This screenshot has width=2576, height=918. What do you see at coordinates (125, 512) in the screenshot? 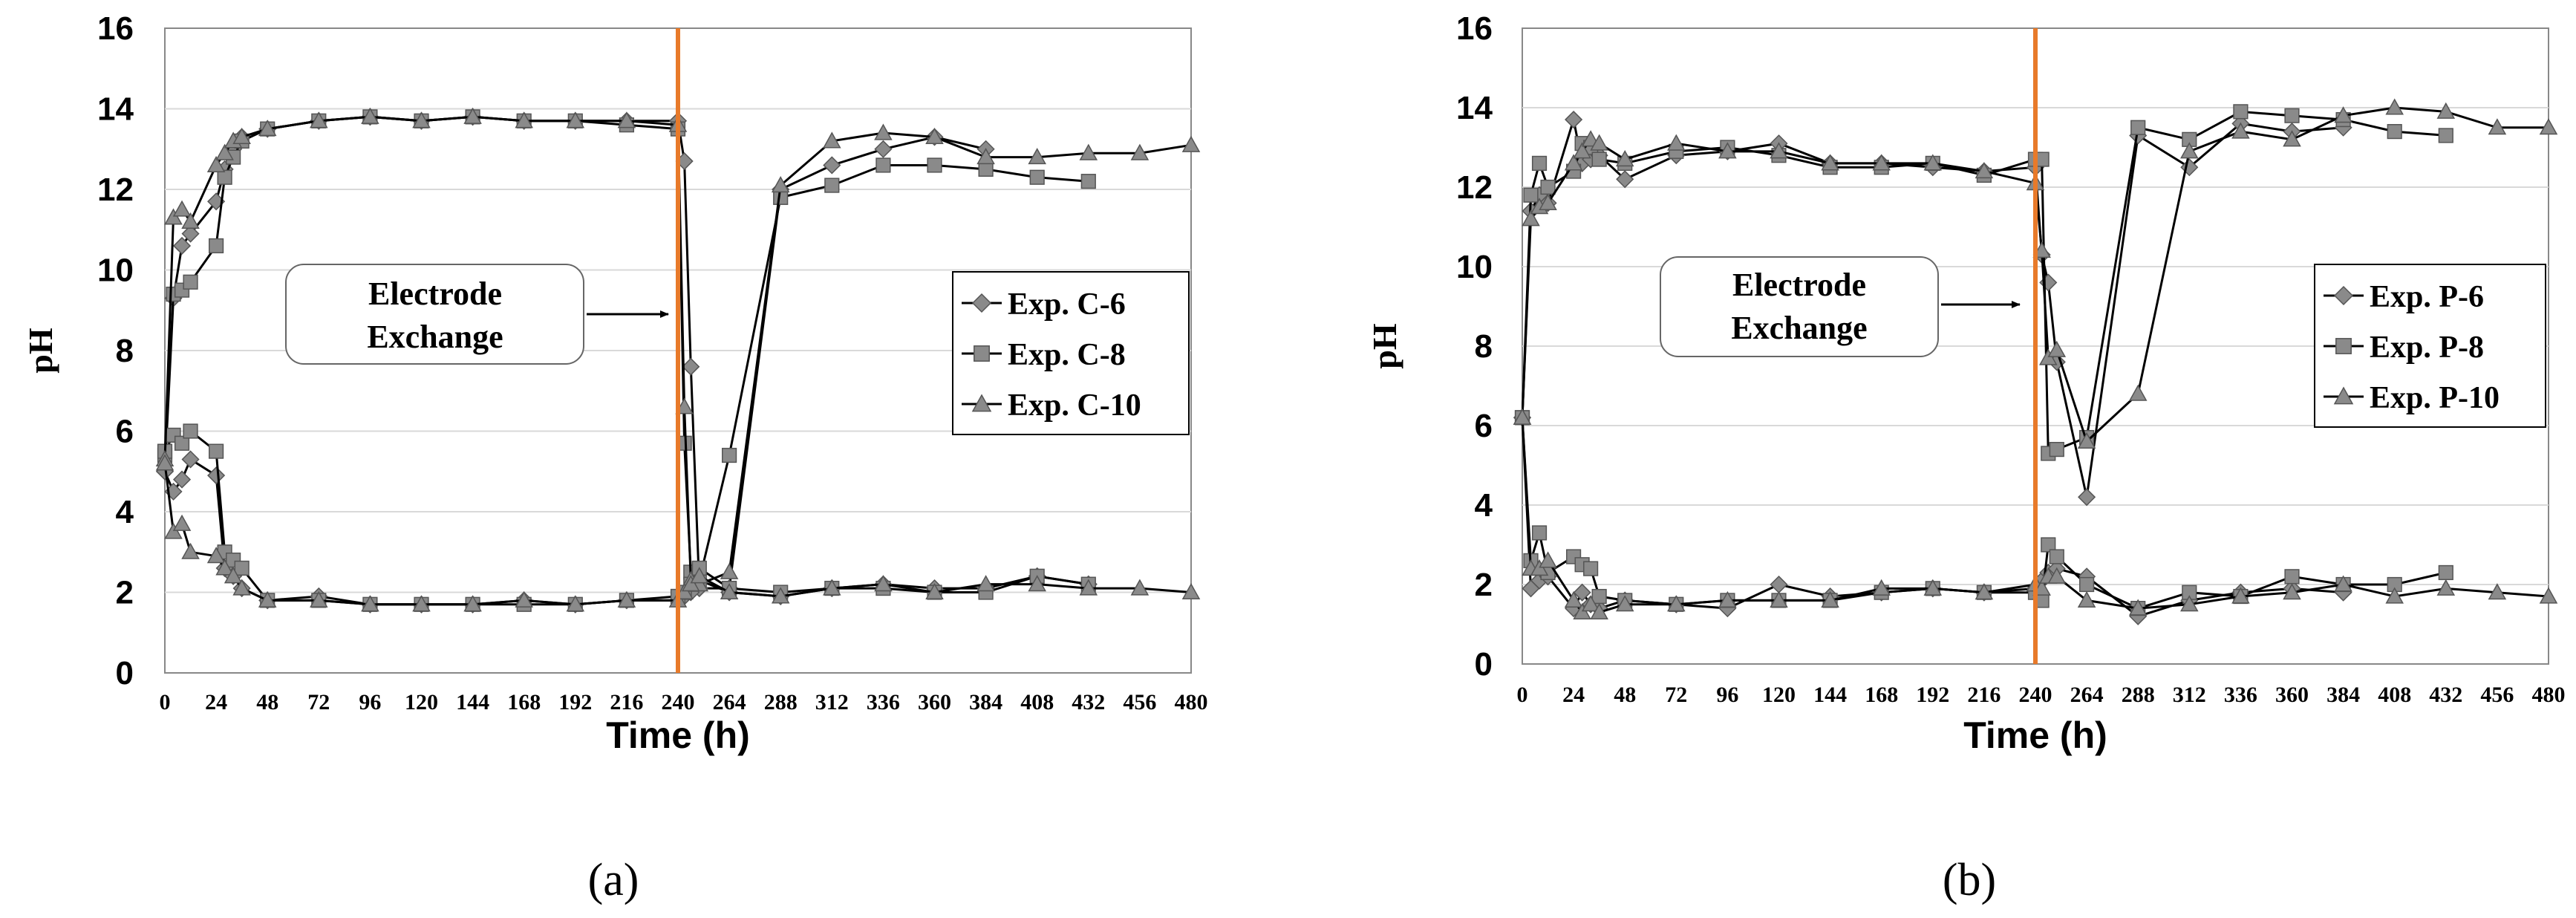
I see `y-tick-label-4: 4` at bounding box center [125, 512].